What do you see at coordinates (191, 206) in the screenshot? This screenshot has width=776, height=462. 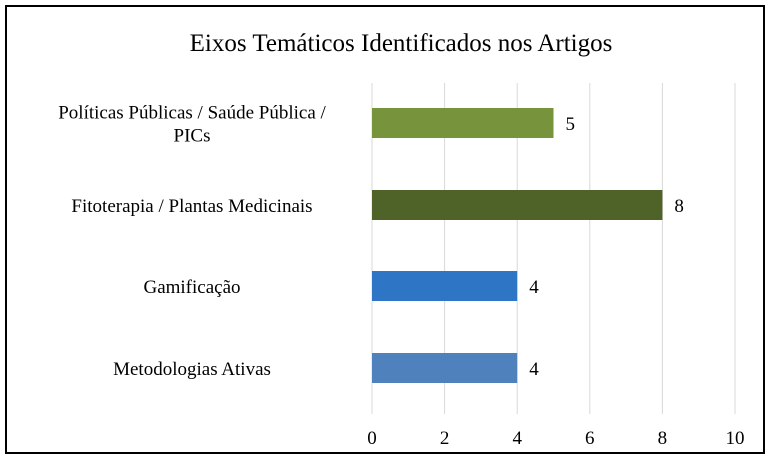 I see `category-label: Fitoterapia / Plantas Medicinais` at bounding box center [191, 206].